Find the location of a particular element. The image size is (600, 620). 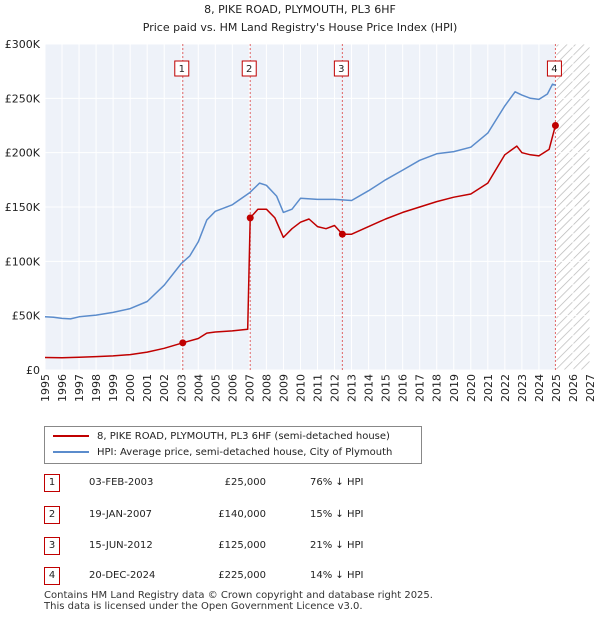

x-tick-label: 2025 is located at coordinates (556, 388).